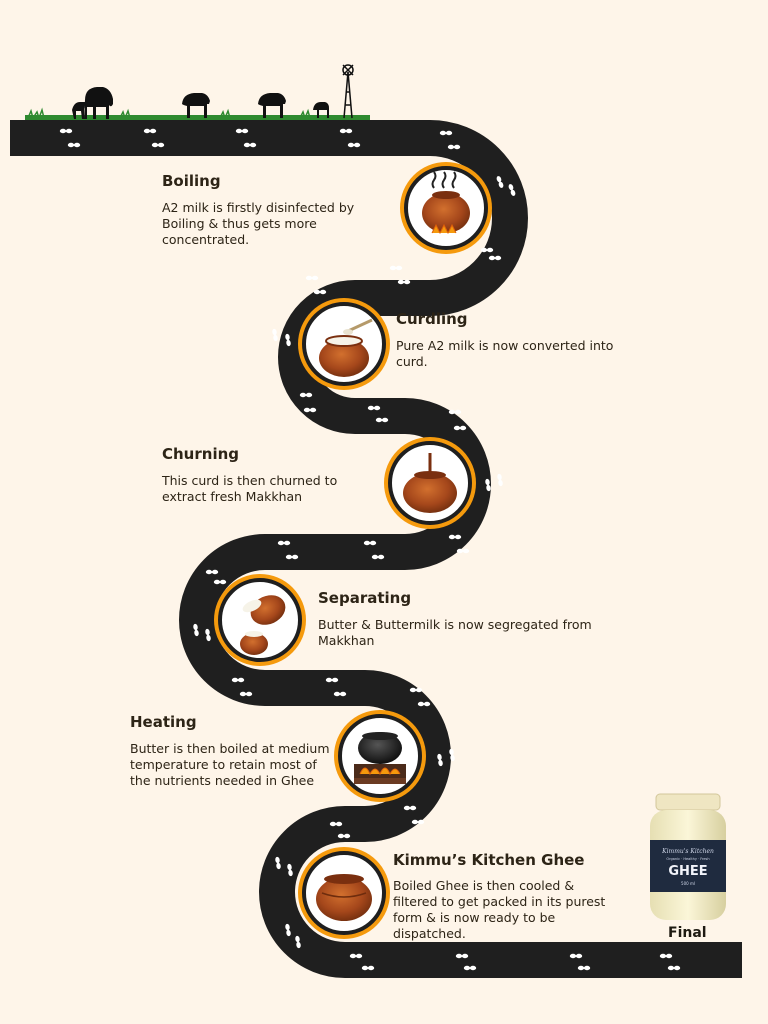  I want to click on windmill-icon, so click(348, 91).